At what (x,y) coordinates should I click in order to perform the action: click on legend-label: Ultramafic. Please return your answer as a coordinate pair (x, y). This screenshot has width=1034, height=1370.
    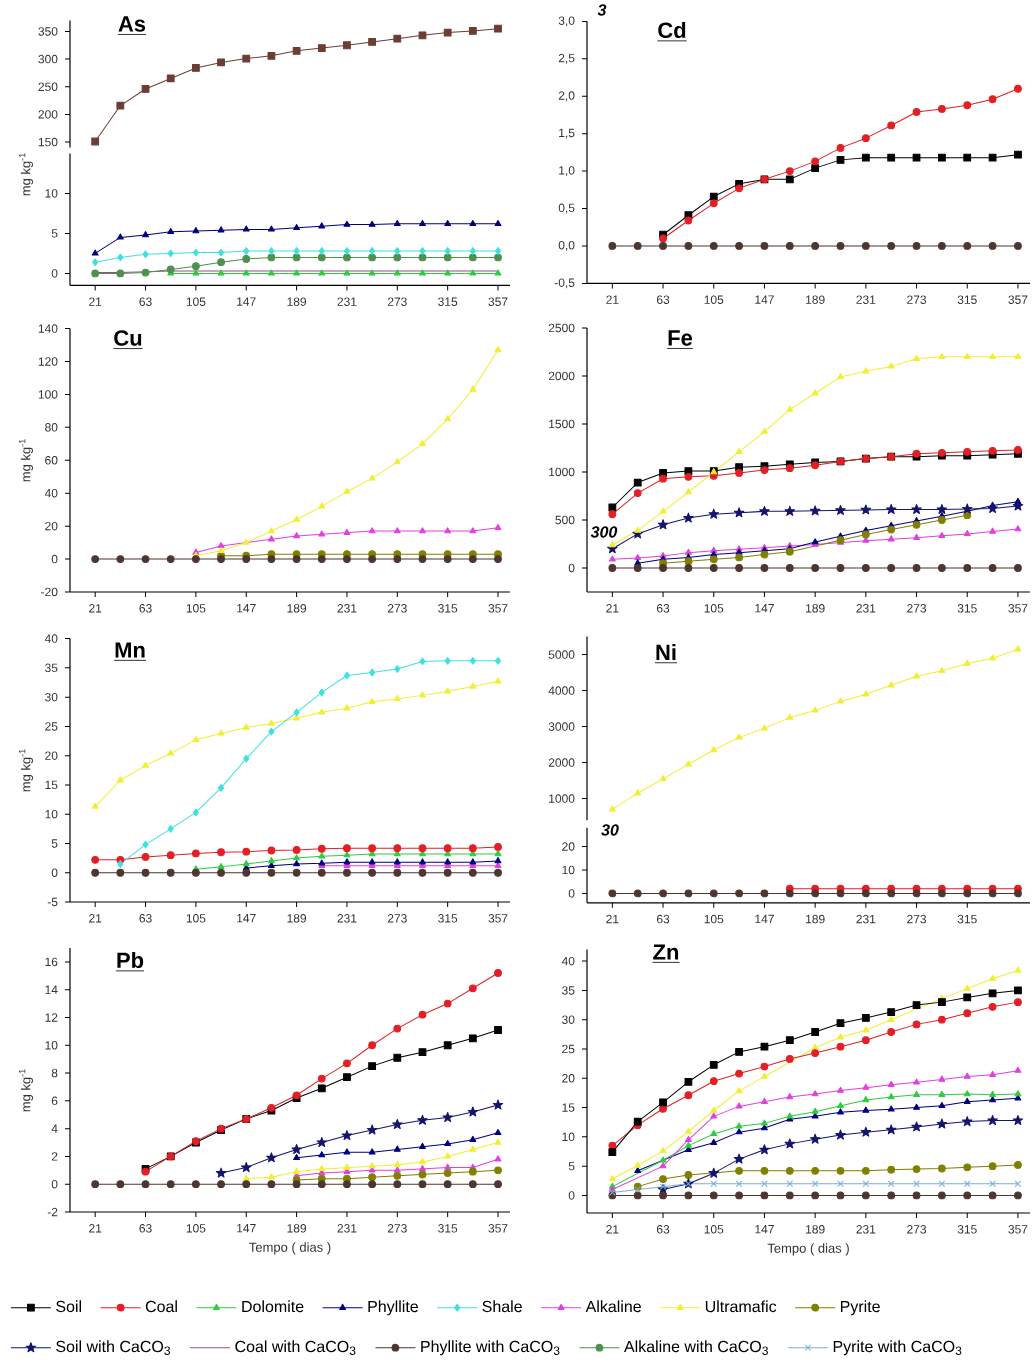
    Looking at the image, I should click on (741, 1306).